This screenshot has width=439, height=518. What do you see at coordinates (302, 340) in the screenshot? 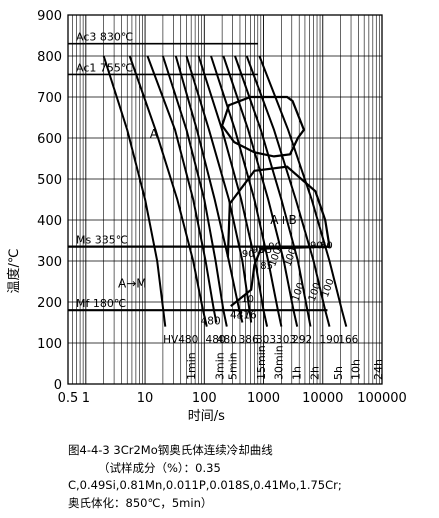
I see `hardness-label: 292` at bounding box center [302, 340].